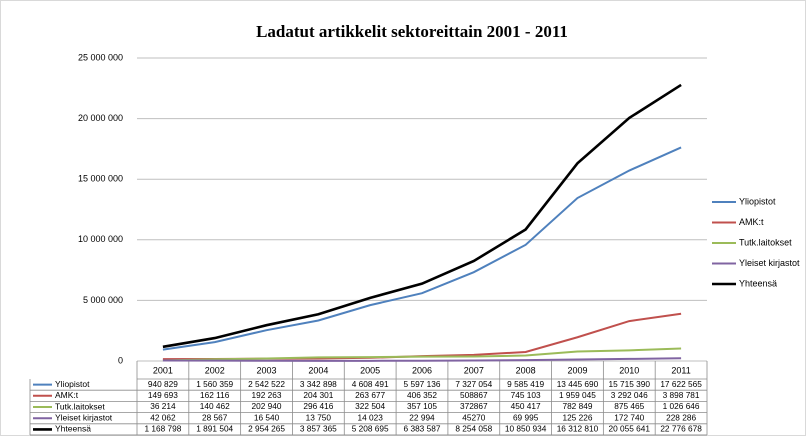 The width and height of the screenshot is (806, 436). I want to click on table-cell: 22 776 678, so click(681, 429).